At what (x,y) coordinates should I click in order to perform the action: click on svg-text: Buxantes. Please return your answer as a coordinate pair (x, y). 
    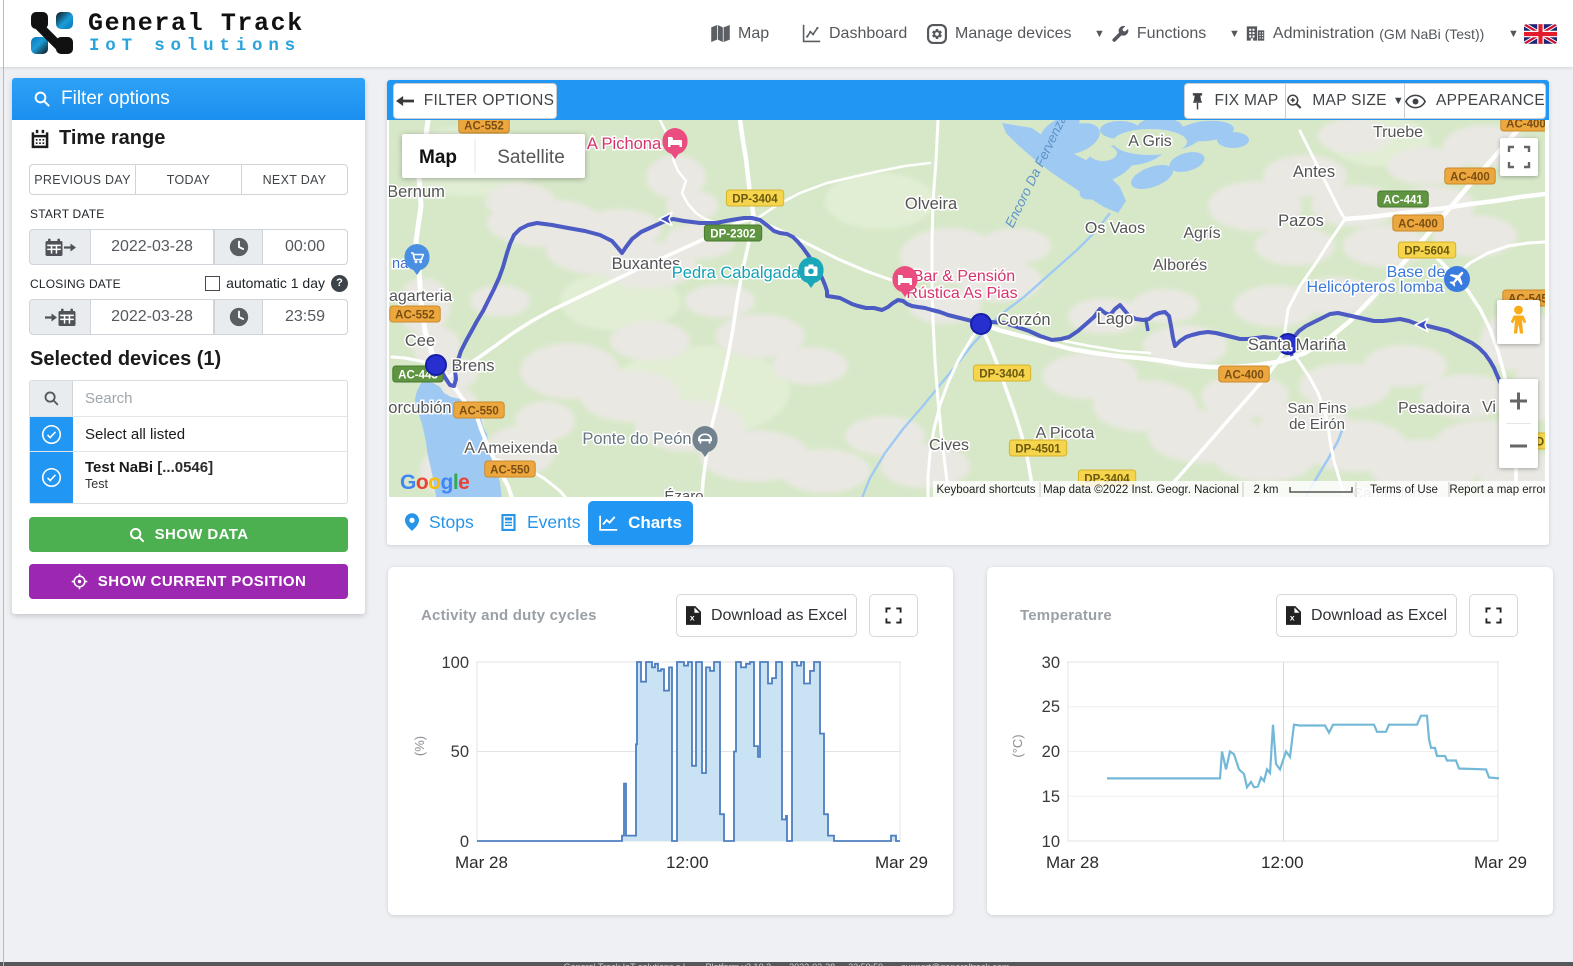
    Looking at the image, I should click on (646, 264).